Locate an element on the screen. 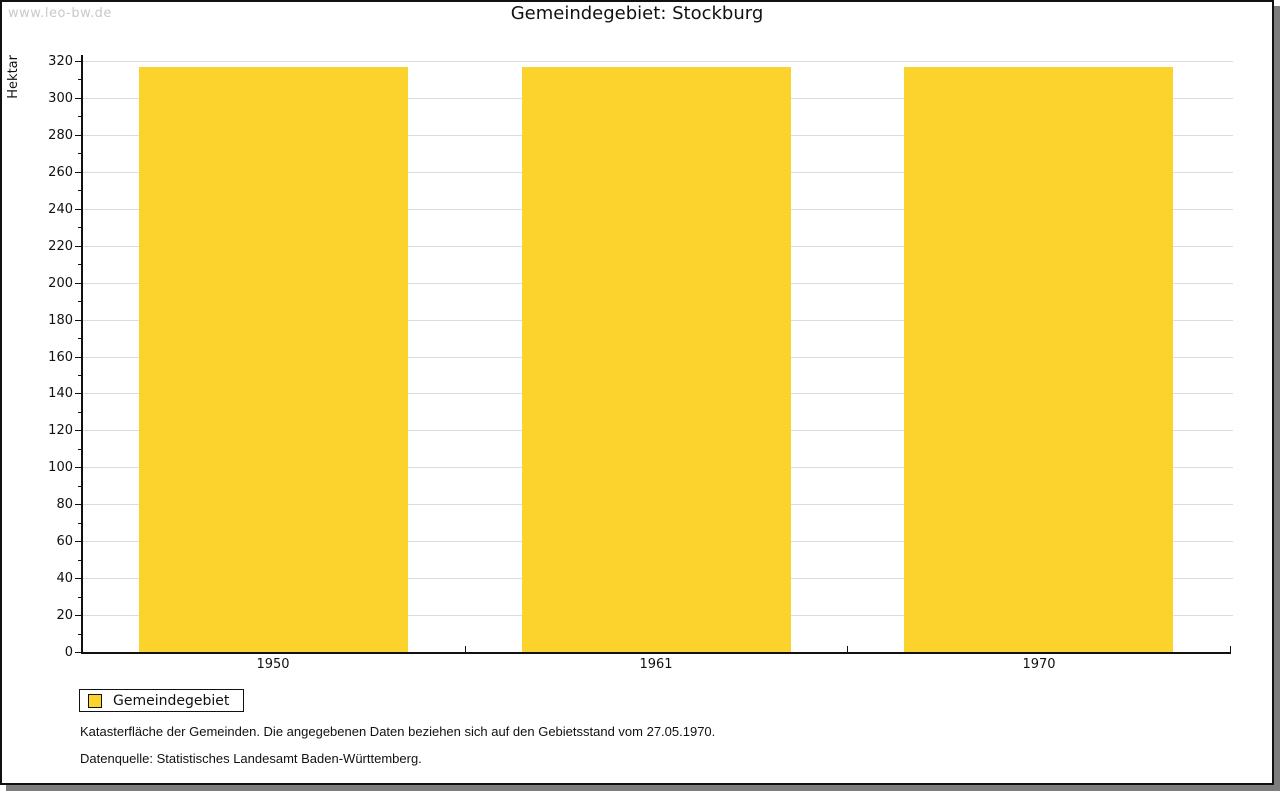 This screenshot has width=1280, height=791. y-tick-label-320: 320 is located at coordinates (60, 61).